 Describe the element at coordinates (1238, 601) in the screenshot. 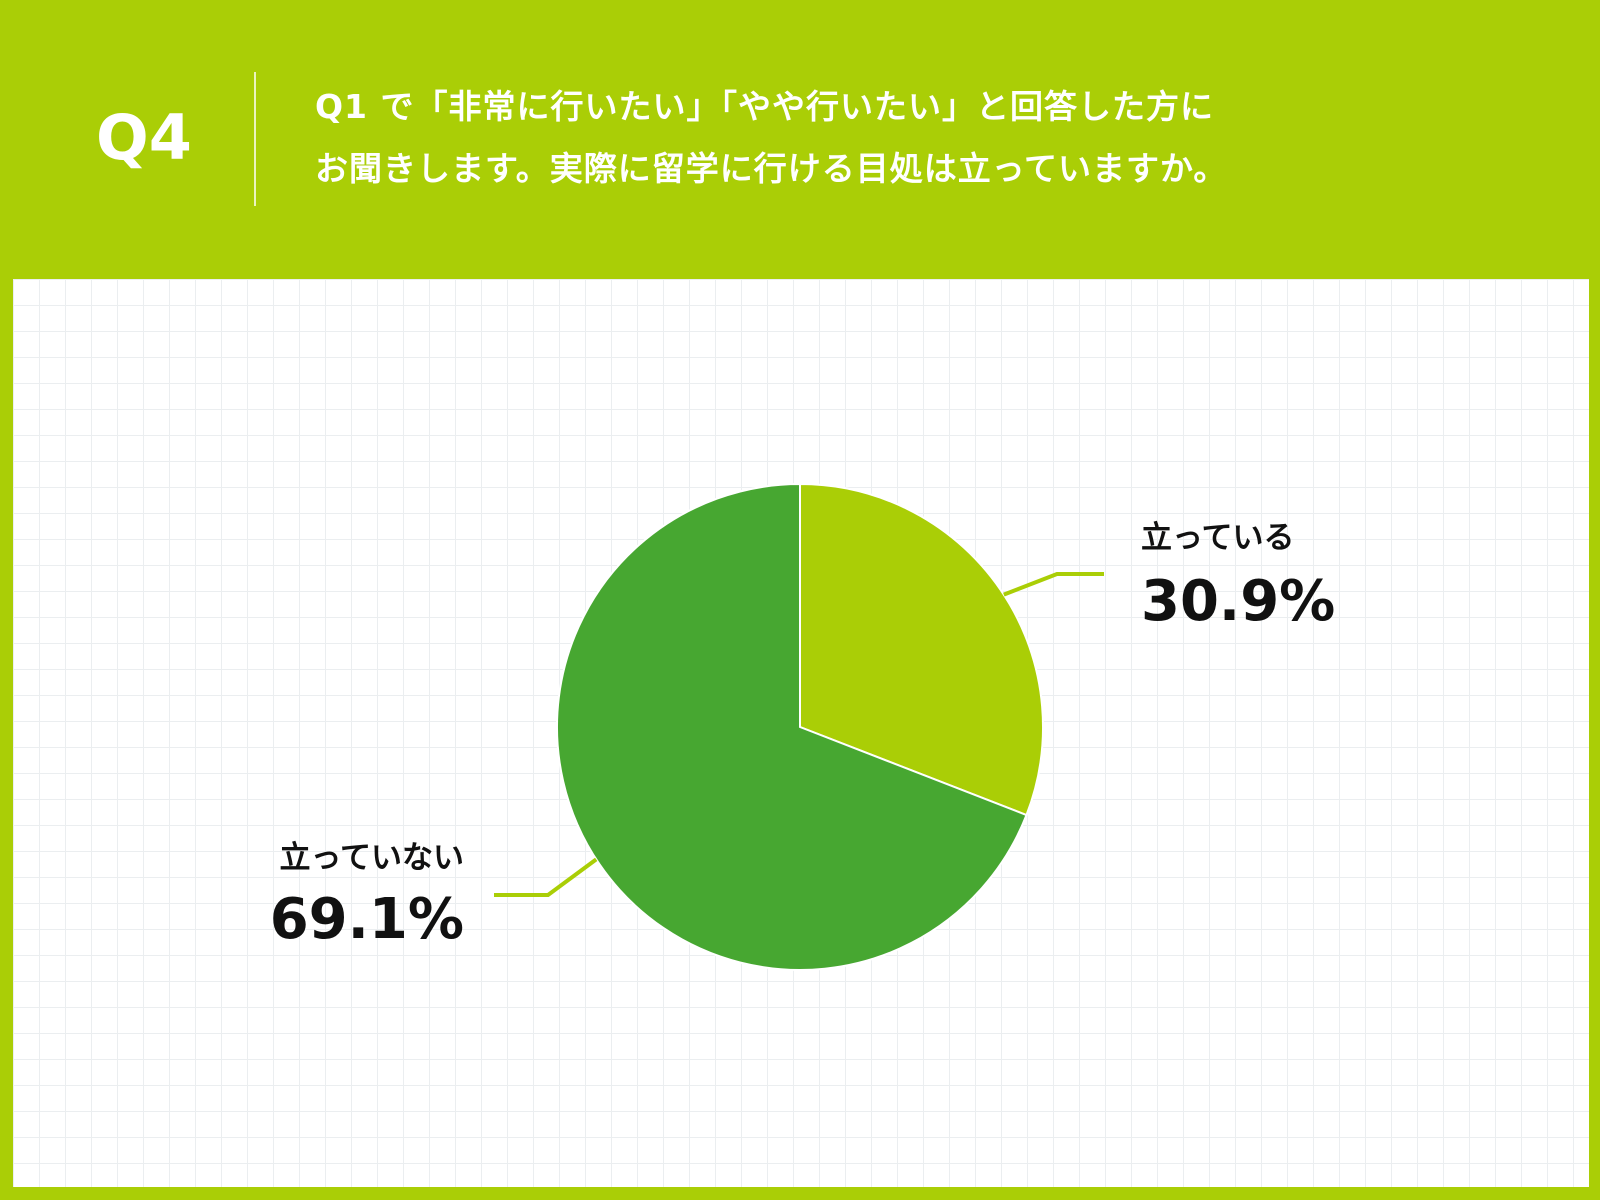

I see `slice-value-1: 30.9%` at that location.